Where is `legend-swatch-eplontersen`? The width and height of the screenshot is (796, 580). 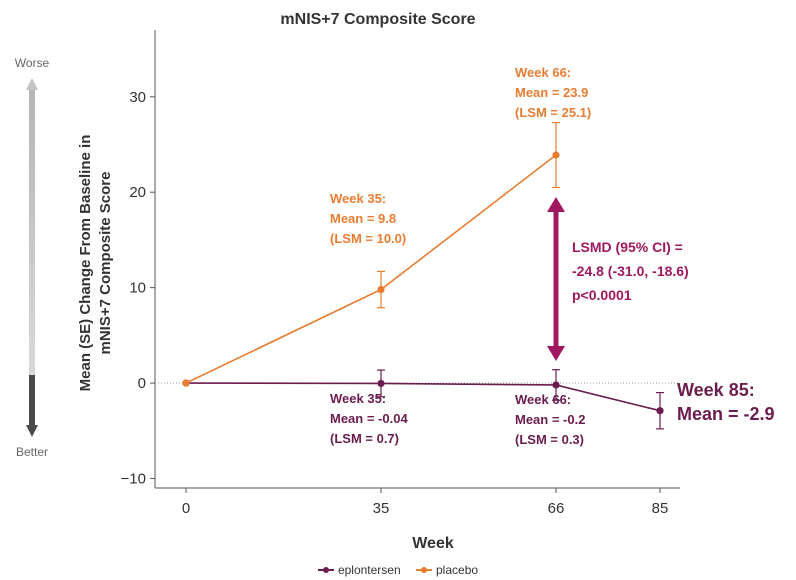
legend-swatch-eplontersen is located at coordinates (325, 570).